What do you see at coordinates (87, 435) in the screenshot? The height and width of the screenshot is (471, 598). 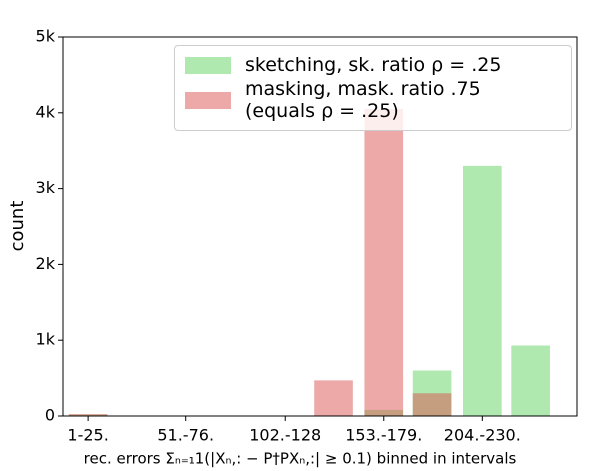 I see `x-tick-label: 1-25.` at bounding box center [87, 435].